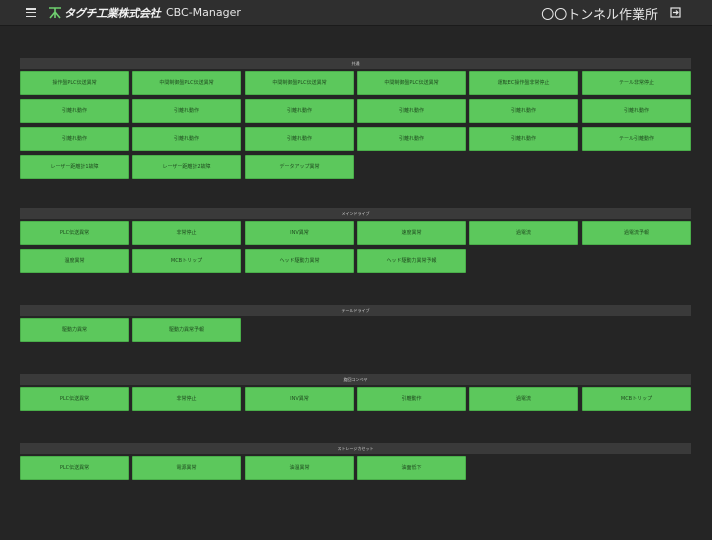 Image resolution: width=712 pixels, height=540 pixels. Describe the element at coordinates (112, 13) in the screenshot. I see `company-logo-text: タグチ工業株式会社` at that location.